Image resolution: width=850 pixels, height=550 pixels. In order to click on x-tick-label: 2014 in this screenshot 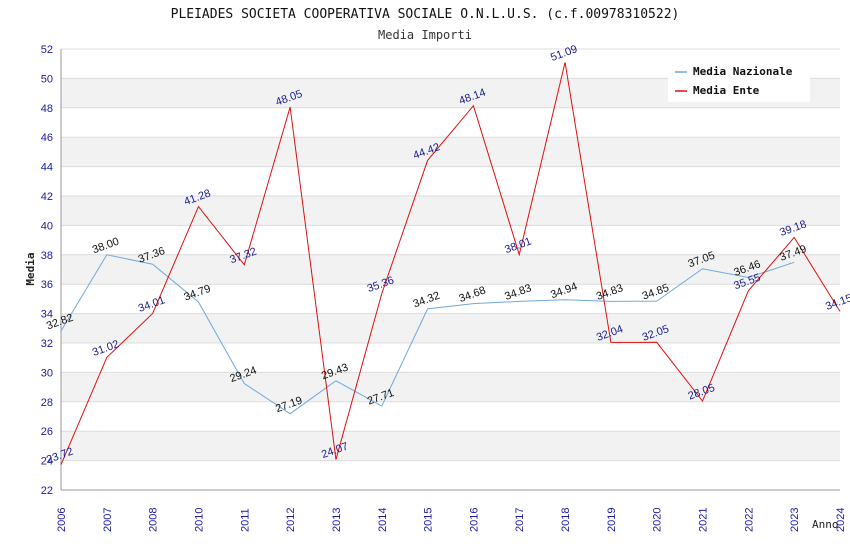, I will do `click(383, 520)`.